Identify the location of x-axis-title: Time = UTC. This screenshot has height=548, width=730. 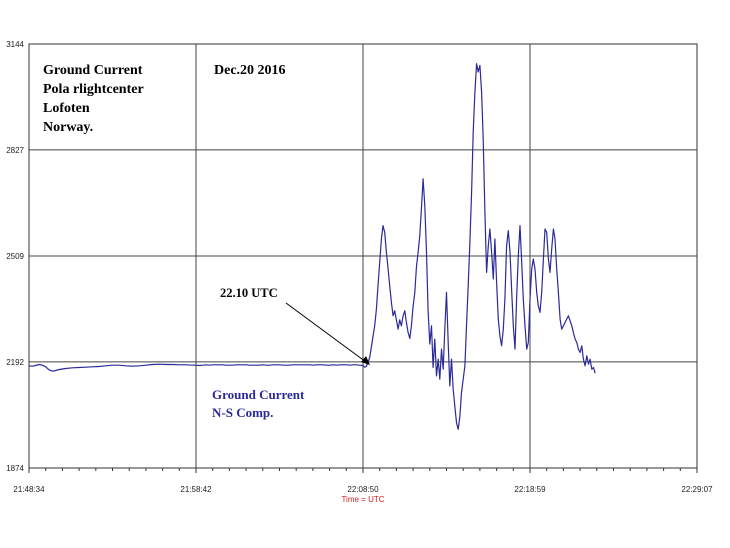
(362, 499).